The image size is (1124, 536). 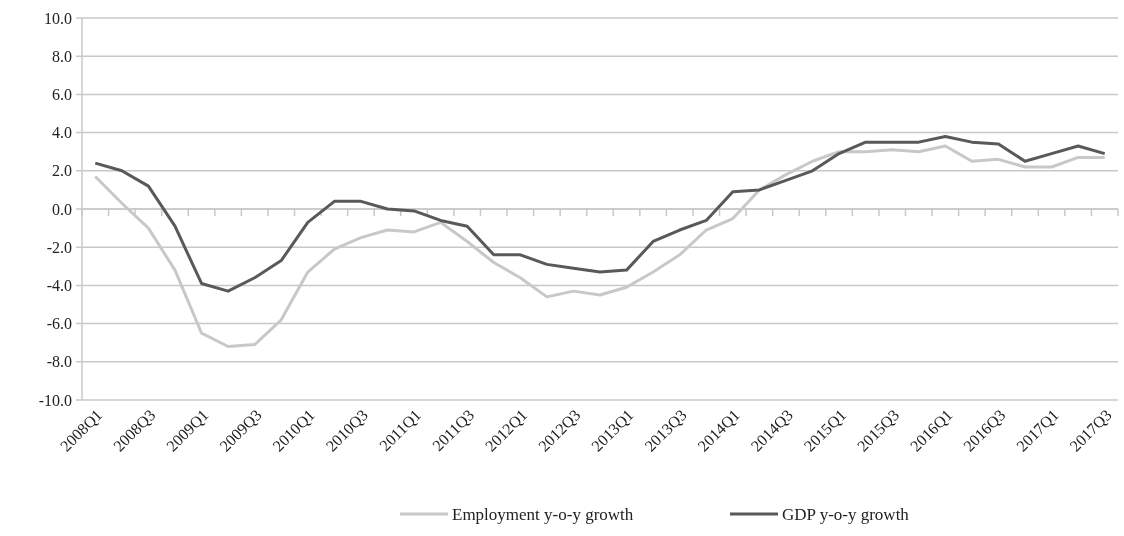 What do you see at coordinates (59, 247) in the screenshot?
I see `y-tick-label: -2.0` at bounding box center [59, 247].